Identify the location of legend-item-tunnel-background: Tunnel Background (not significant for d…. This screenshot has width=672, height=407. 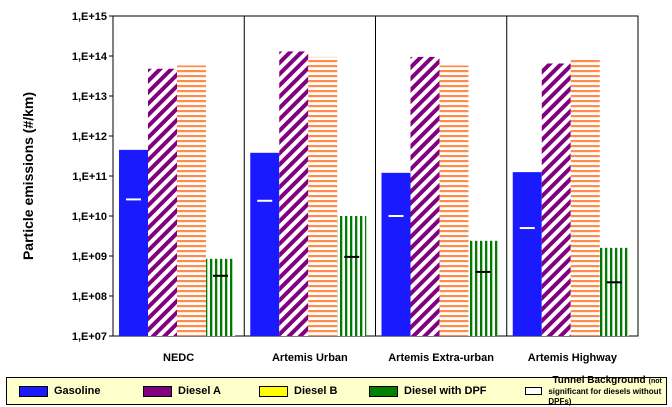
(595, 390).